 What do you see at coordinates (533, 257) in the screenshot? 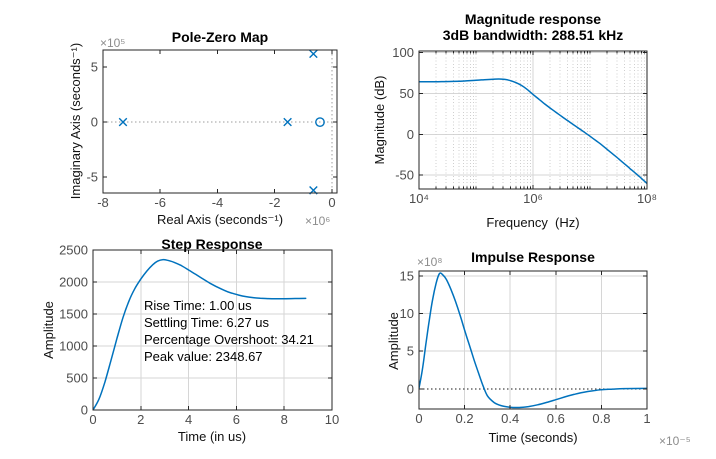
I see `impulse-title: Impulse Response` at bounding box center [533, 257].